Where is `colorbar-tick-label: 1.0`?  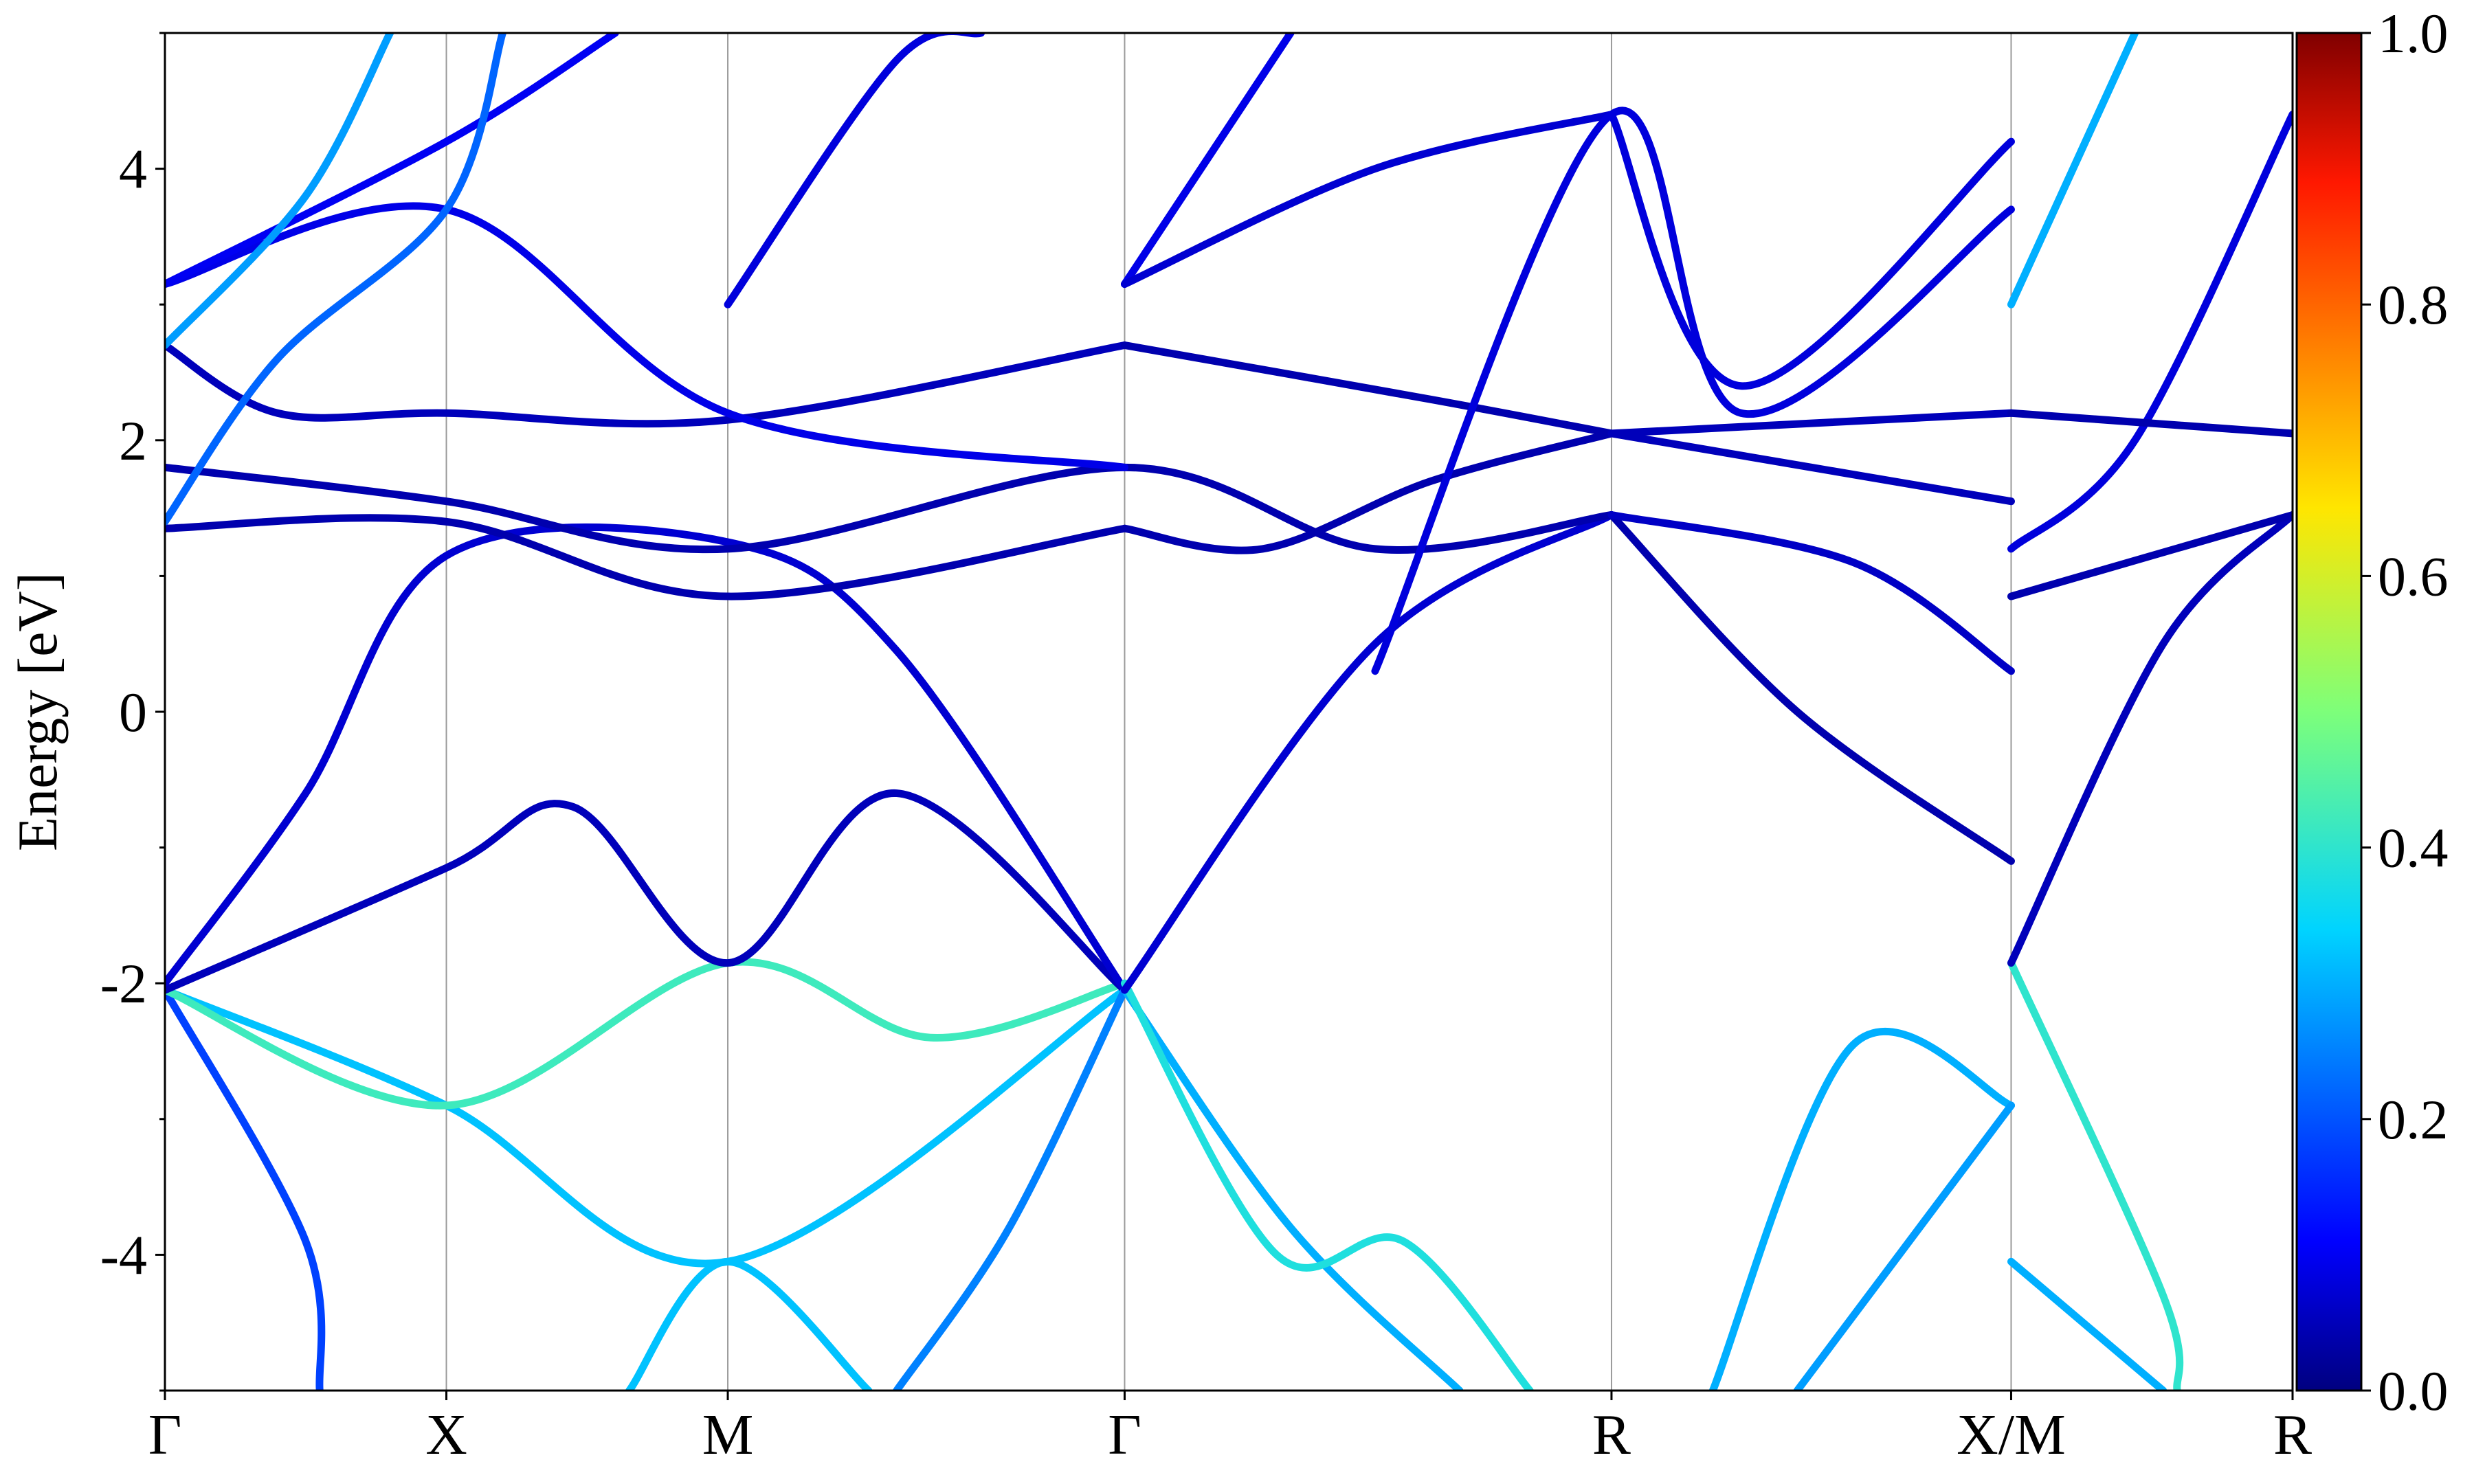 colorbar-tick-label: 1.0 is located at coordinates (2413, 33).